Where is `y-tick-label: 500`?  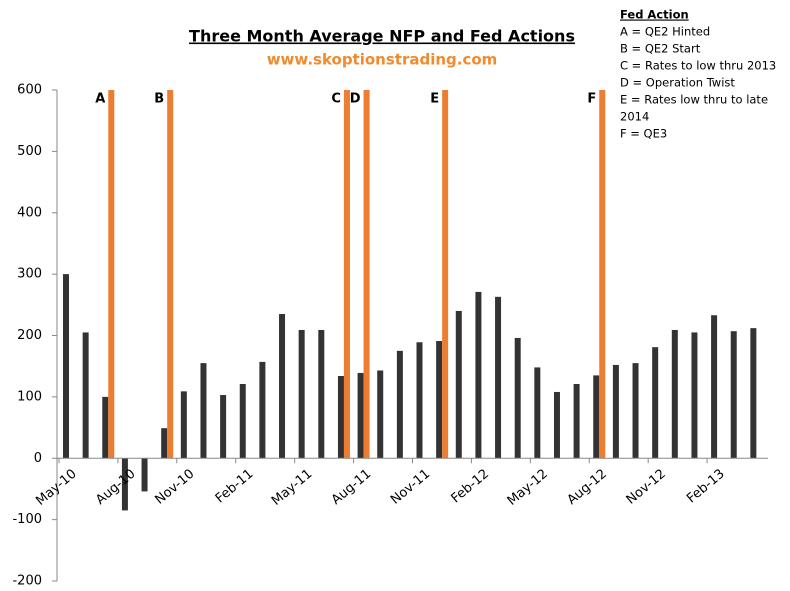
y-tick-label: 500 is located at coordinates (29, 151).